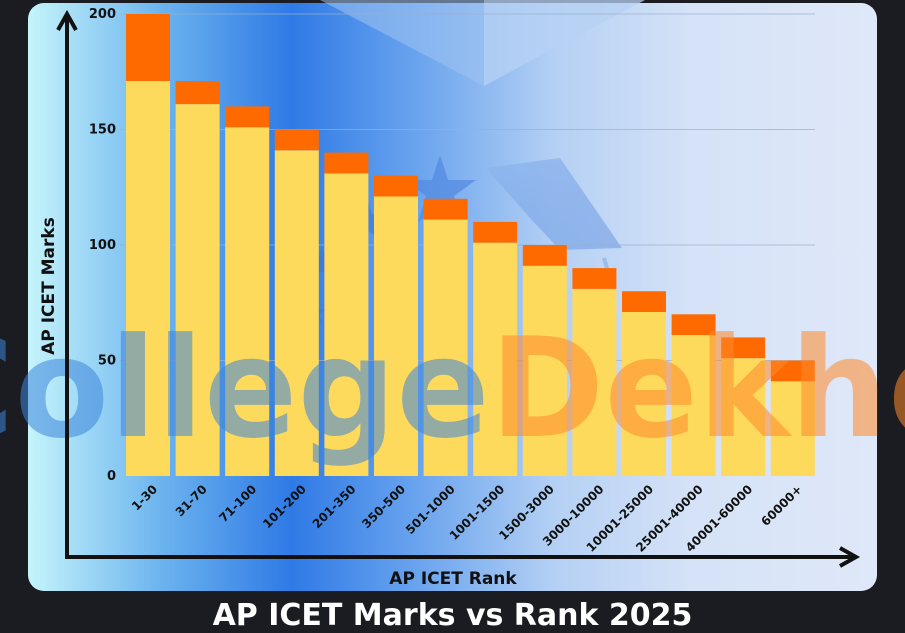 This screenshot has height=633, width=905. What do you see at coordinates (284, 506) in the screenshot?
I see `x-tick-label: 101-200` at bounding box center [284, 506].